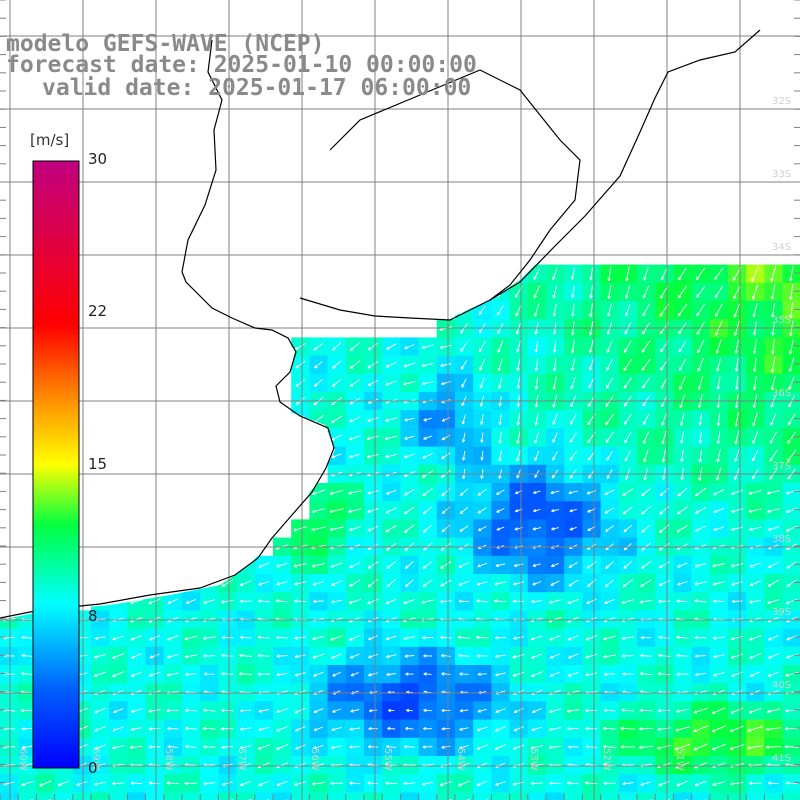 The width and height of the screenshot is (800, 800). Describe the element at coordinates (93, 768) in the screenshot. I see `colorbar-tick: 0` at that location.